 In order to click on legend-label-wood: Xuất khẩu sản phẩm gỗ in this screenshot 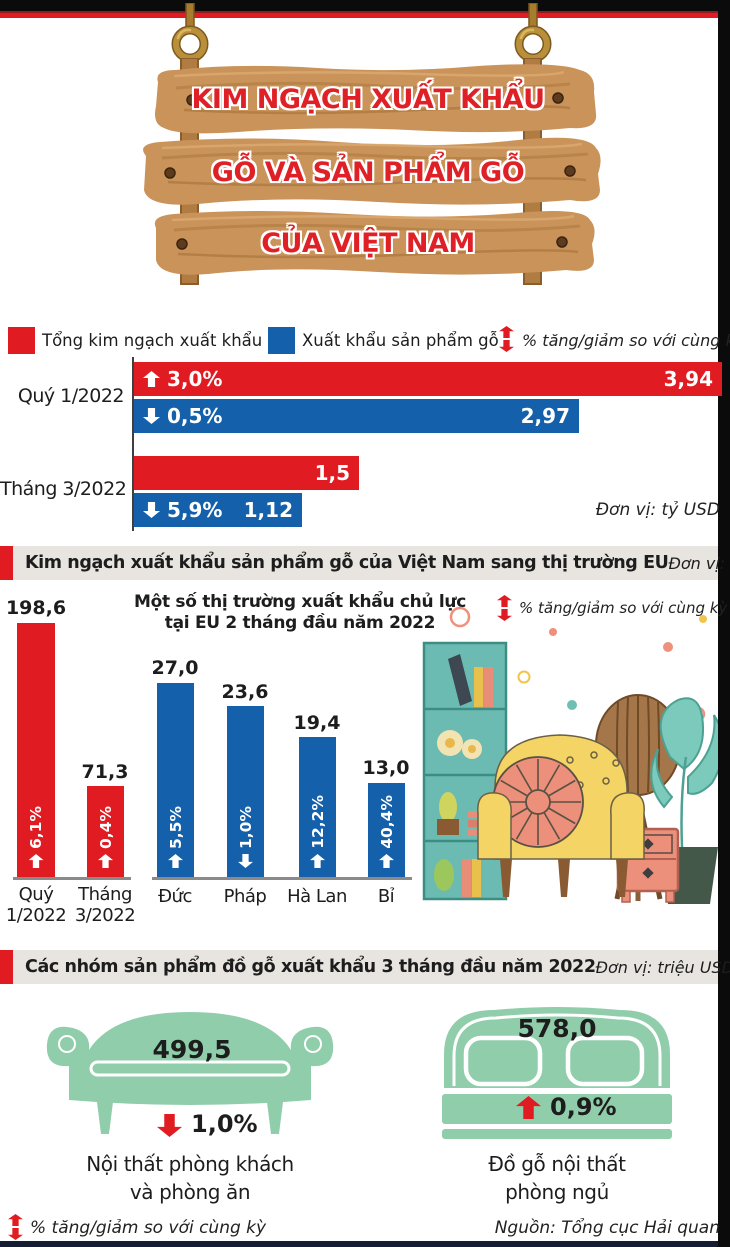, I will do `click(400, 340)`.